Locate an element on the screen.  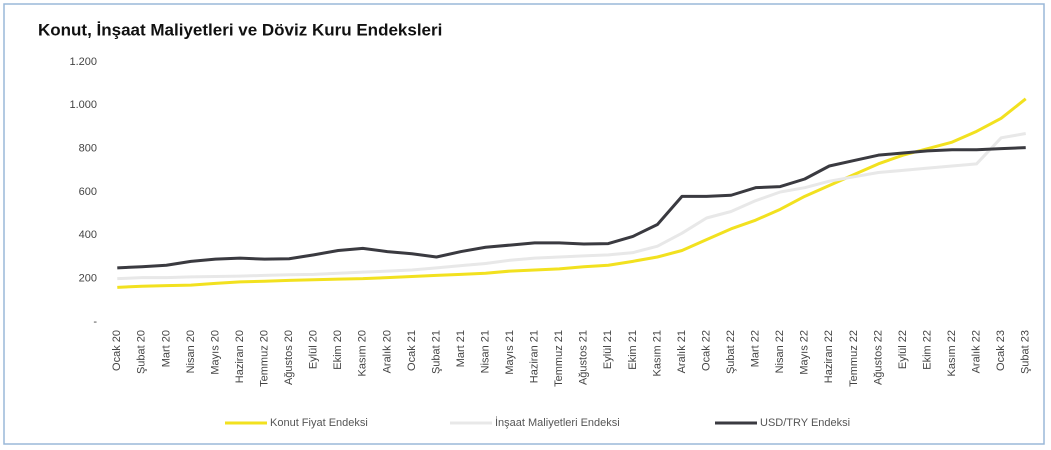
x-tick-label: Mayıs 22 is located at coordinates (805, 352).